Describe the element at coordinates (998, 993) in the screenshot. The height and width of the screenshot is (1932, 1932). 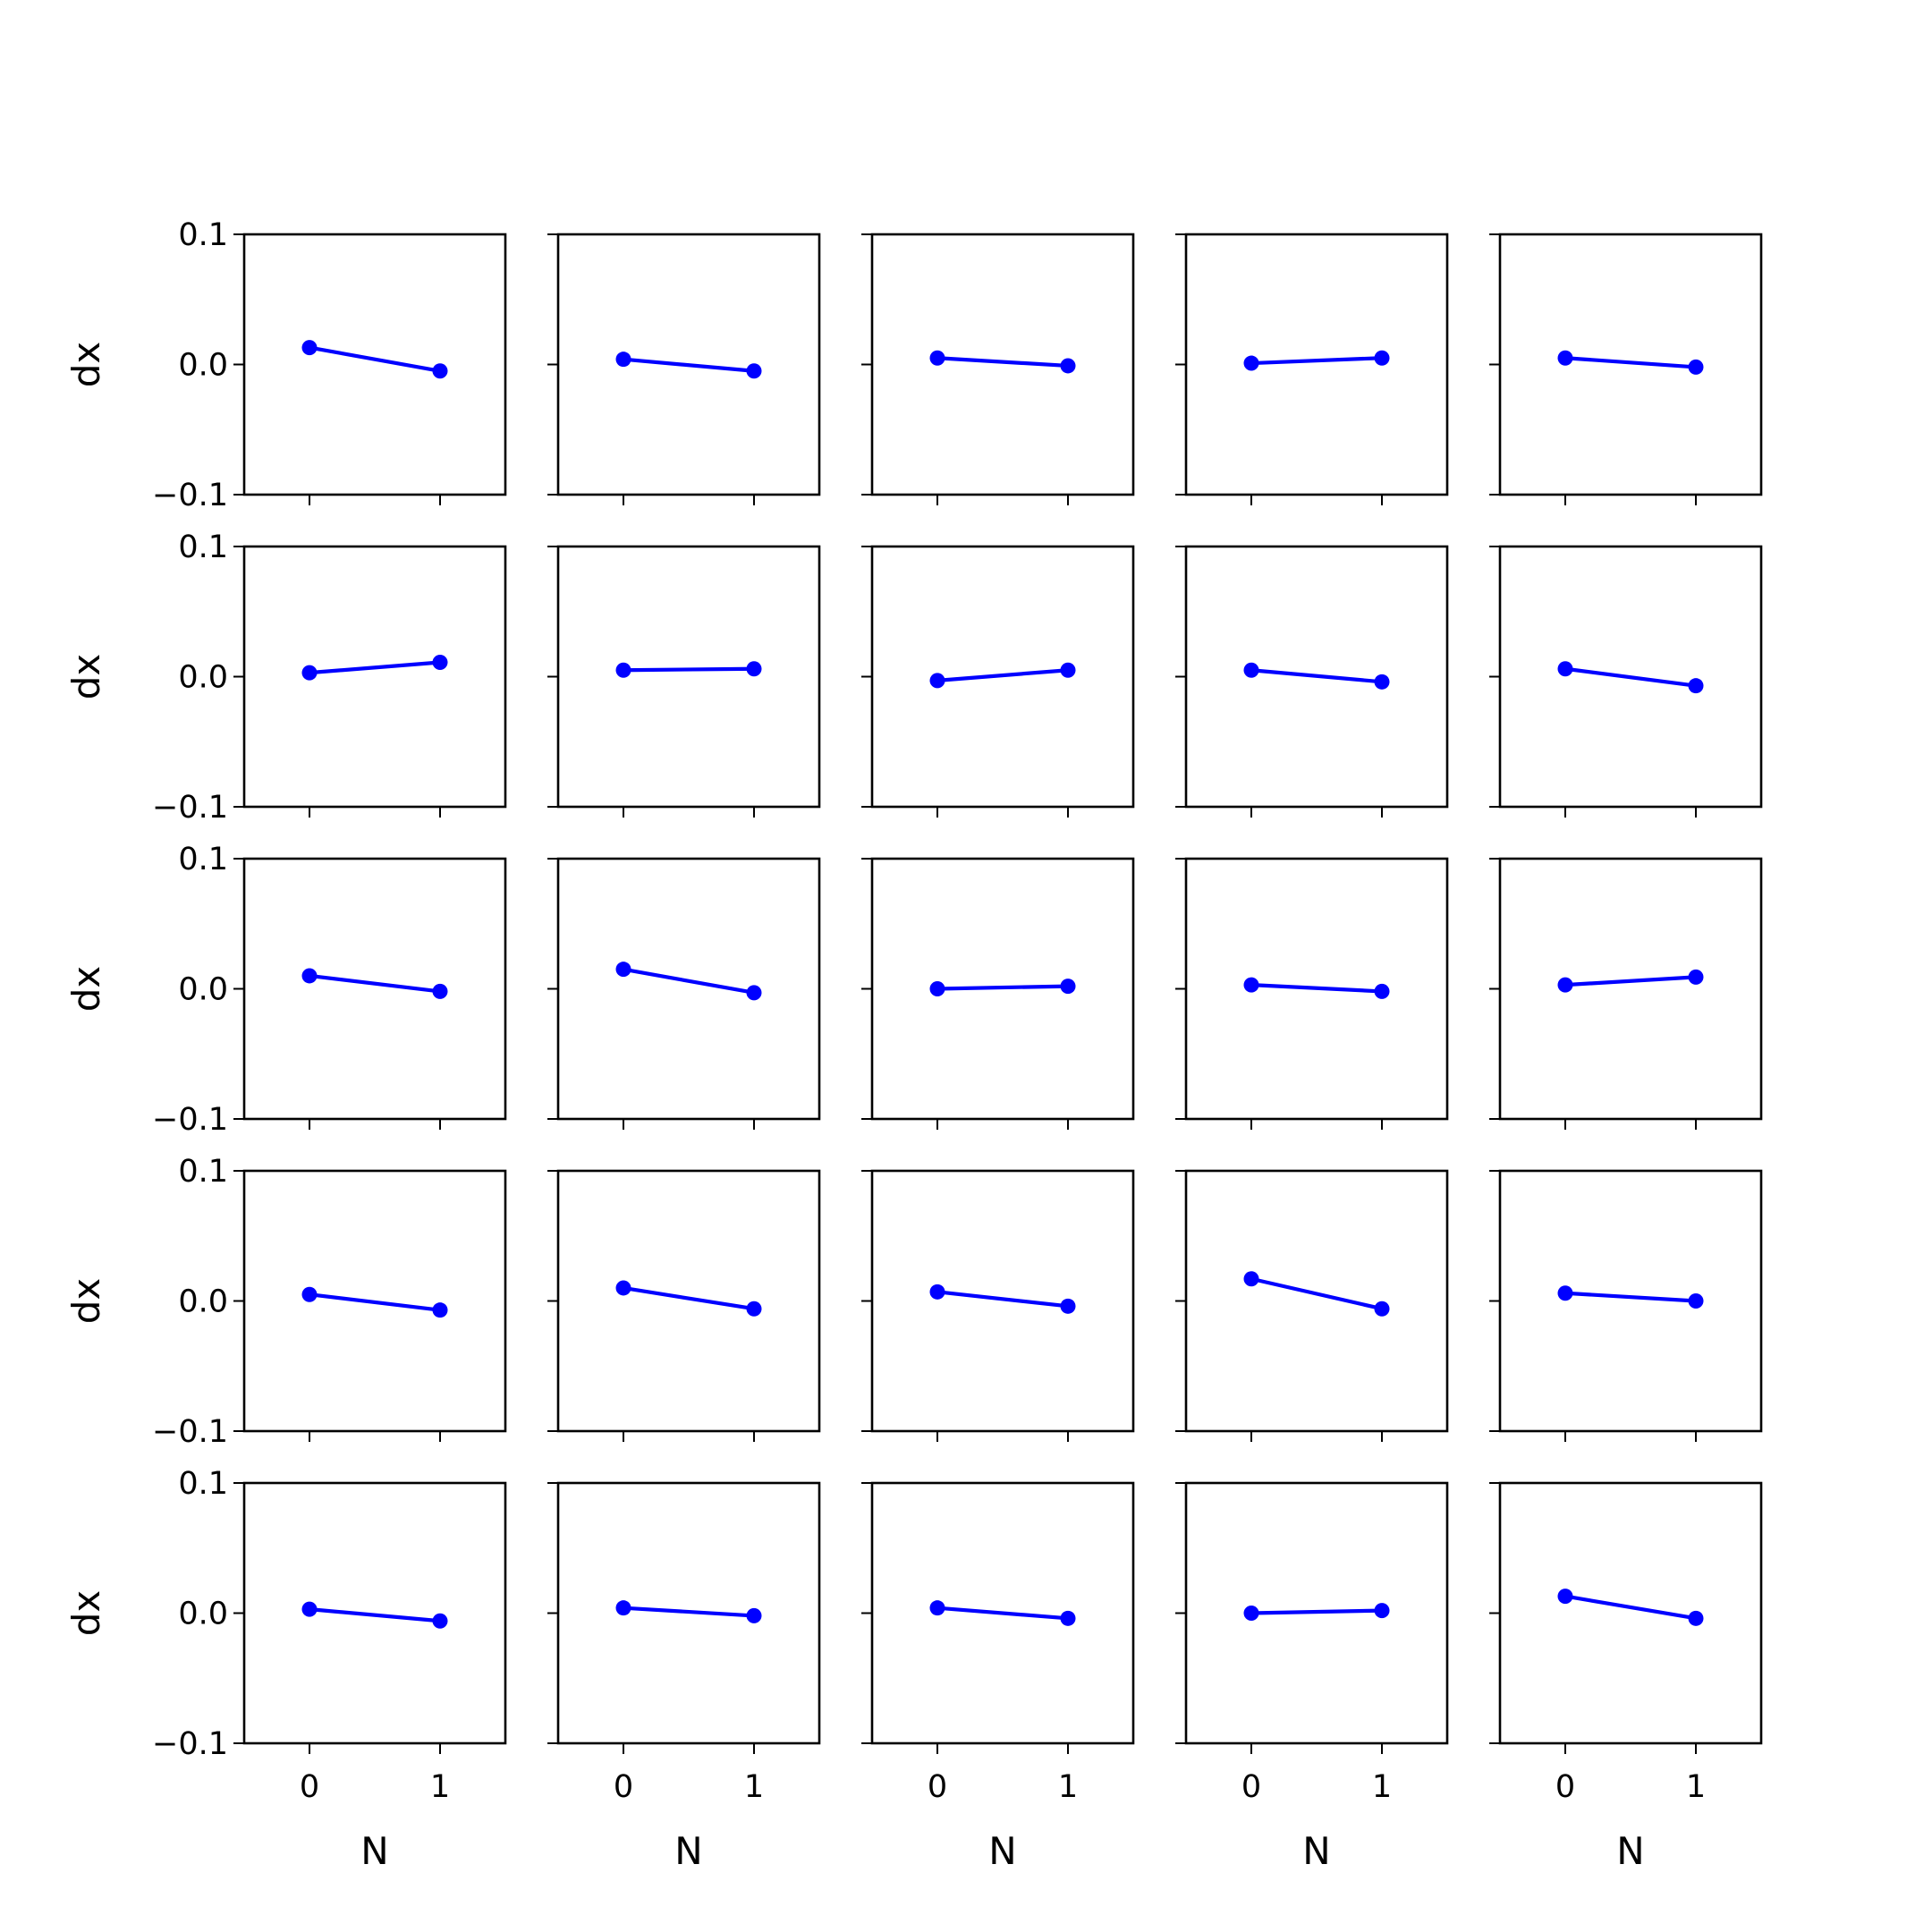
I see `subplot-r3-c3` at that location.